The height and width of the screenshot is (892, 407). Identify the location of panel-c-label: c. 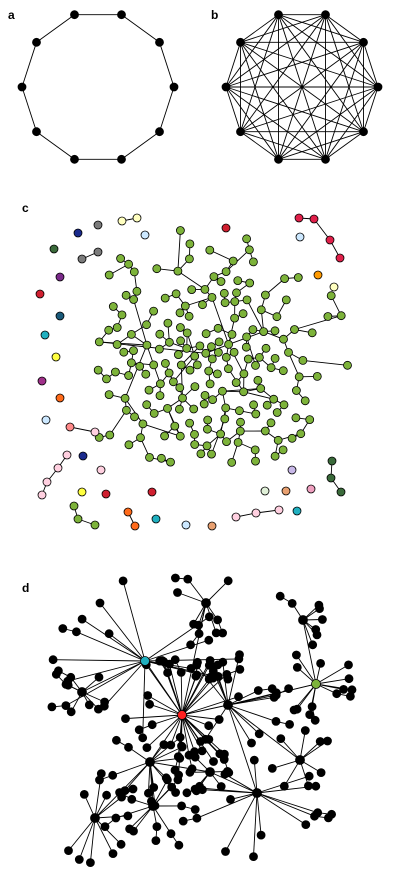
(25, 208).